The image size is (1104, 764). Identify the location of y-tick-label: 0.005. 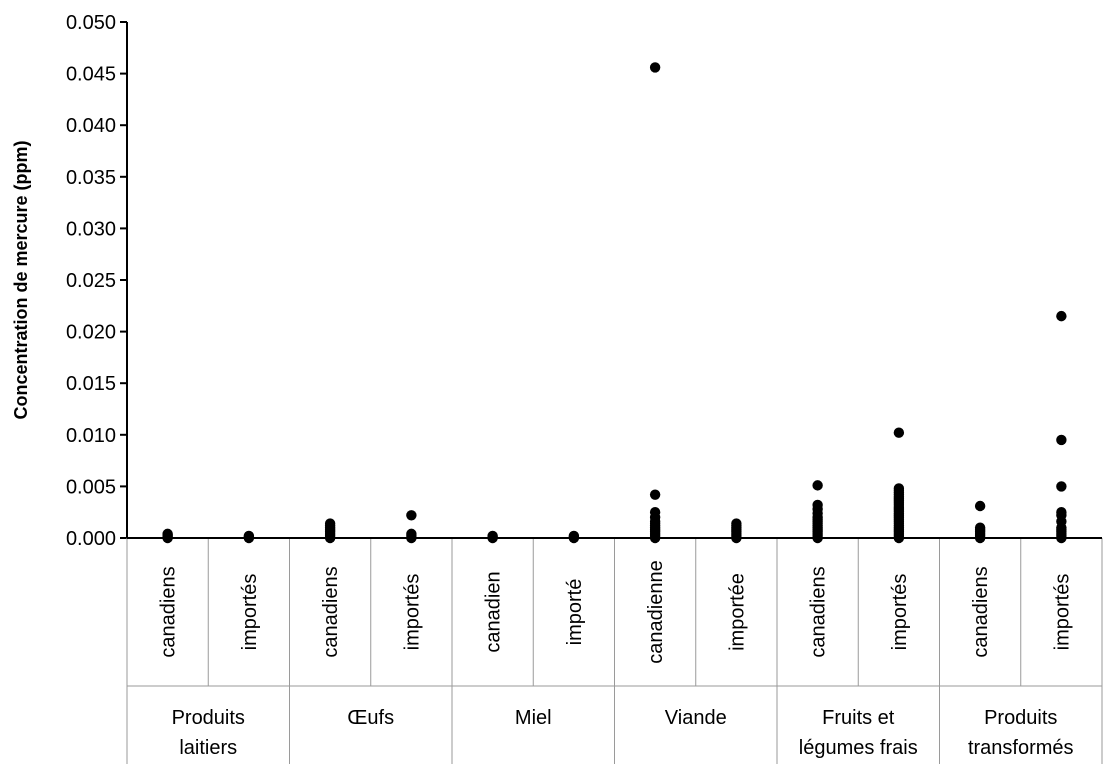
(91, 487).